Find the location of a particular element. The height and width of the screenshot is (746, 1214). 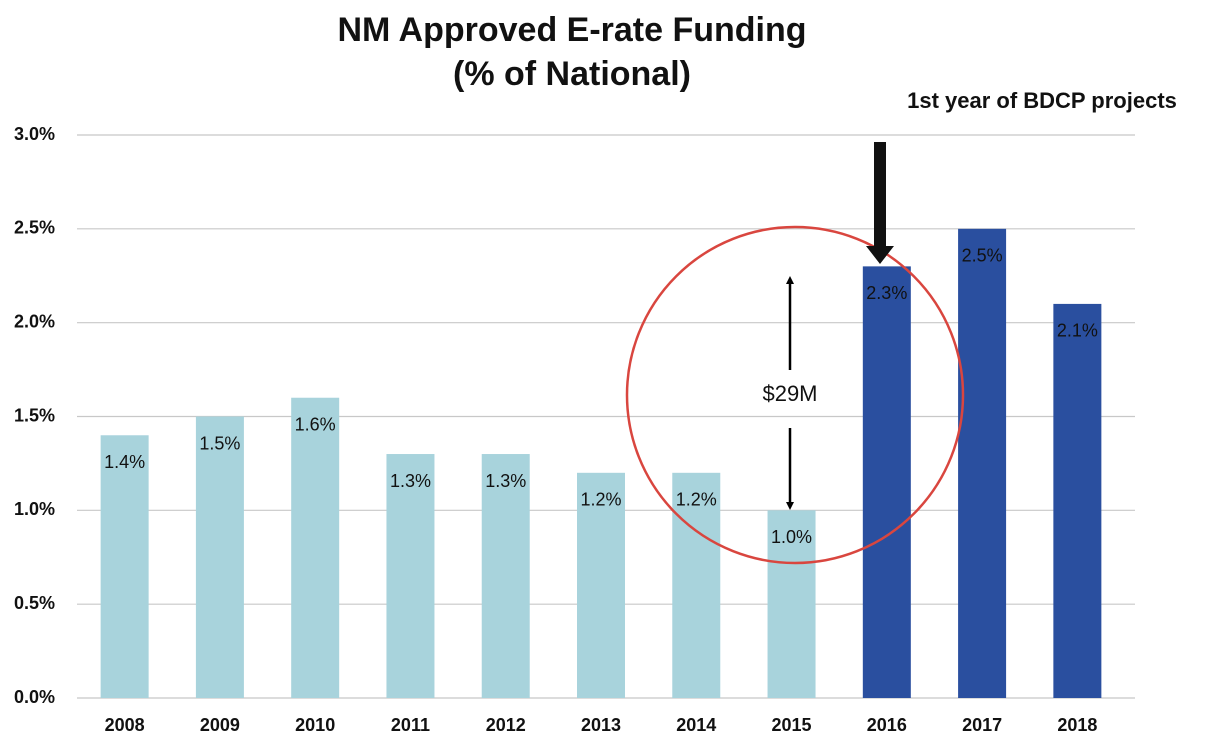

x-tick-label: 2012 is located at coordinates (506, 725).